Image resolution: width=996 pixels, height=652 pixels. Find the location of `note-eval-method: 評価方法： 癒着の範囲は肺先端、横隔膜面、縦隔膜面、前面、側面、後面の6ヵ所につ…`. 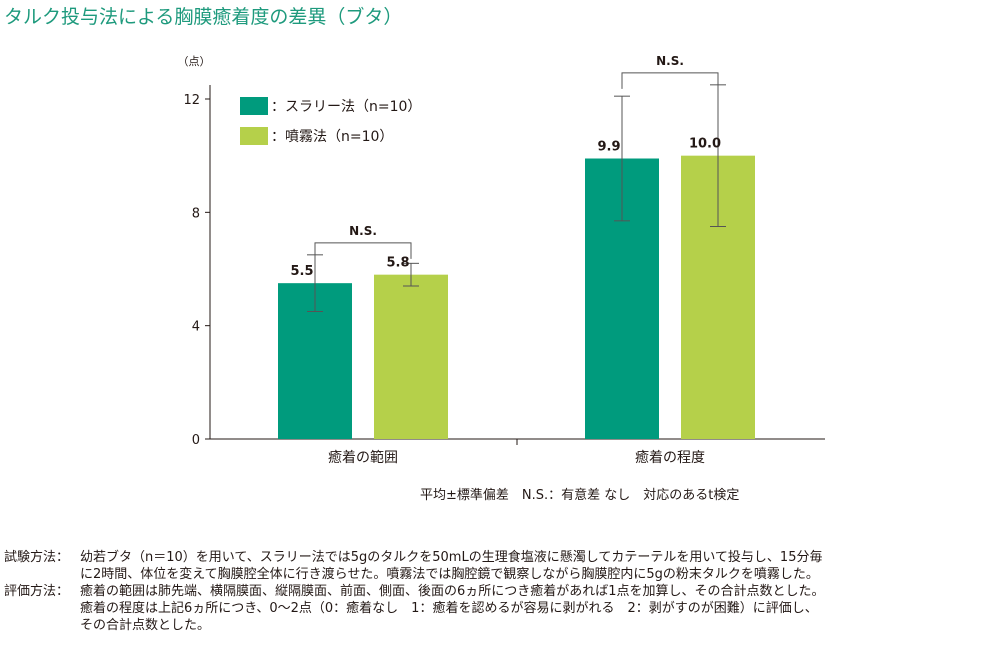

note-eval-method: 評価方法： 癒着の範囲は肺先端、横隔膜面、縦隔膜面、前面、側面、後面の6ヵ所につ… is located at coordinates (499, 608).